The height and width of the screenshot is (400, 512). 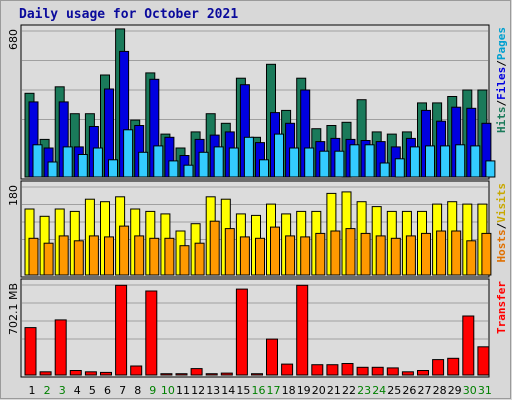 I want to click on day-label: 10, so click(x=168, y=390).